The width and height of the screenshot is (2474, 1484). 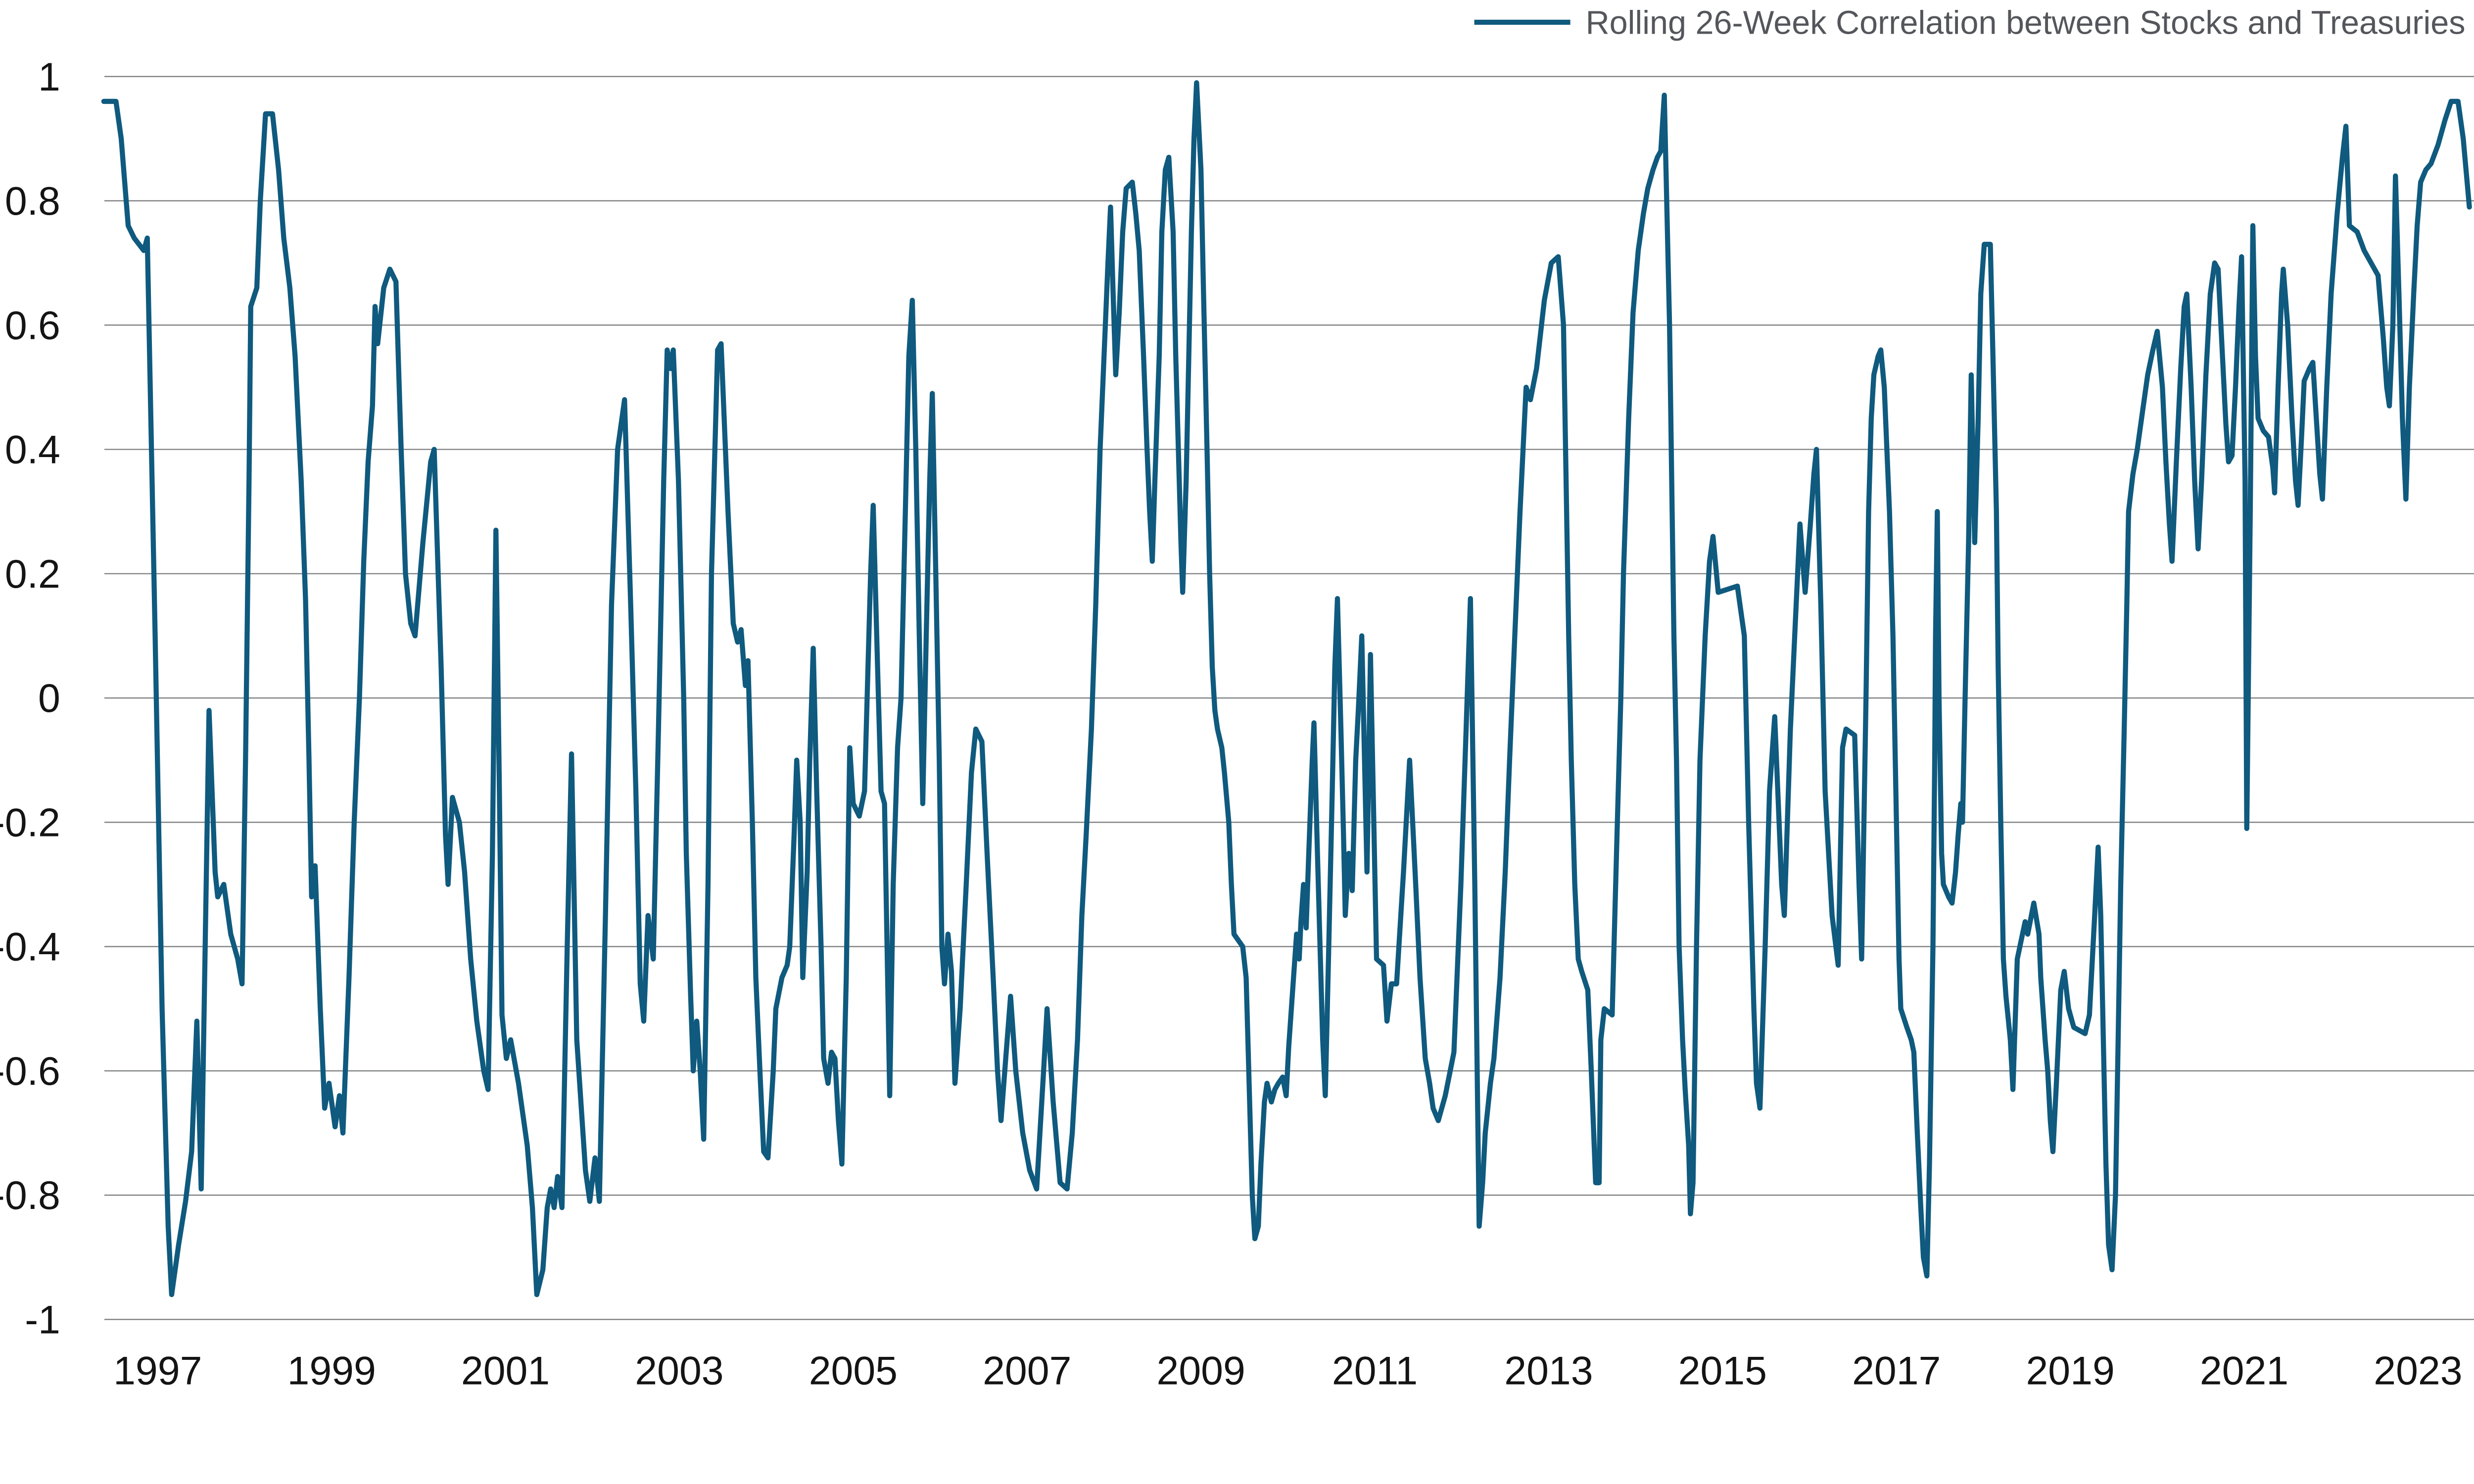 What do you see at coordinates (32, 450) in the screenshot?
I see `y-tick-label: 0.4` at bounding box center [32, 450].